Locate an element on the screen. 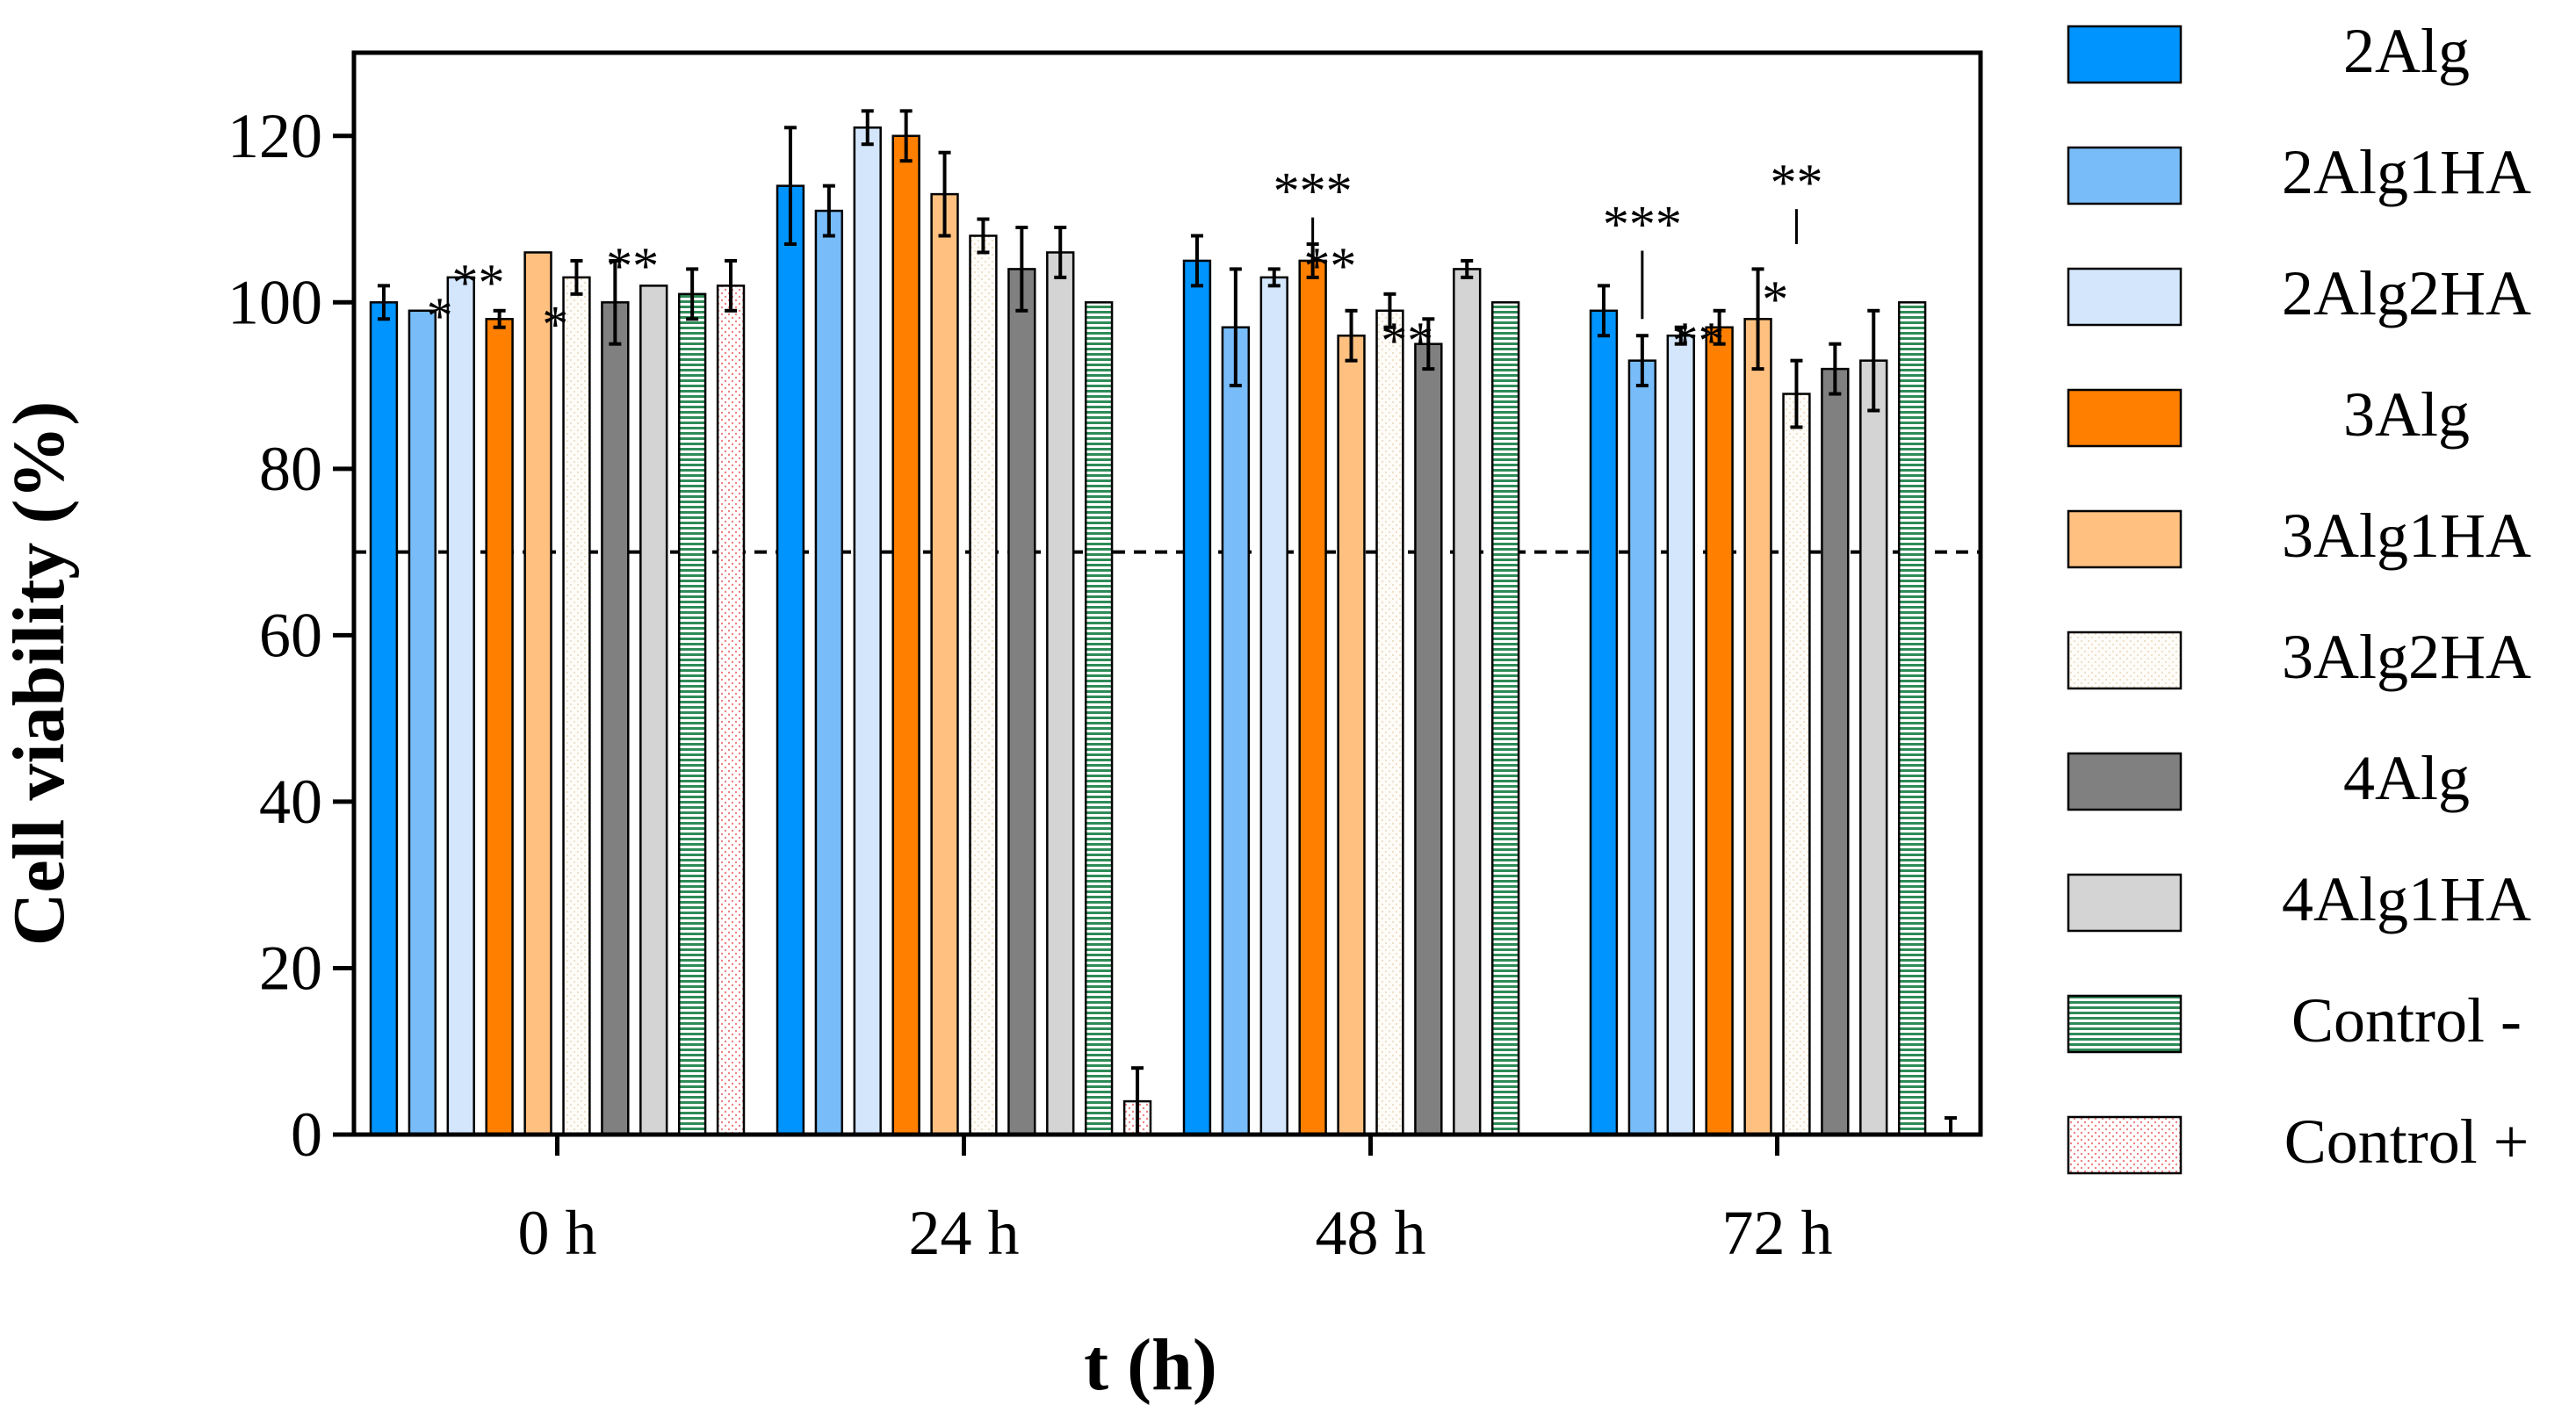  bar-2Alg1HA-72 h is located at coordinates (1642, 747).